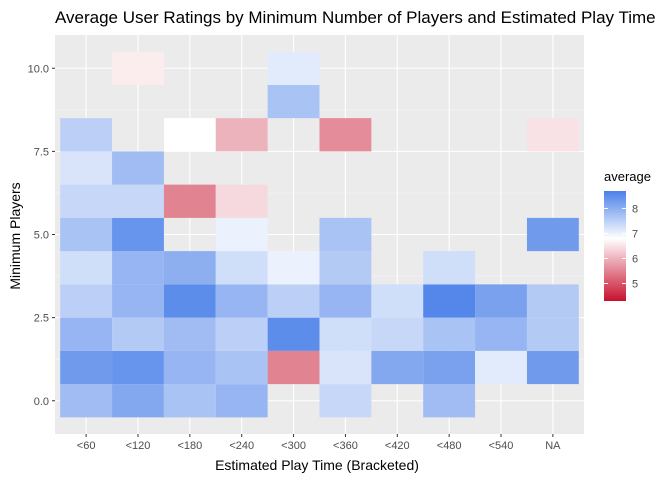 Image resolution: width=672 pixels, height=480 pixels. Describe the element at coordinates (501, 446) in the screenshot. I see `x-tick-label: <540` at that location.